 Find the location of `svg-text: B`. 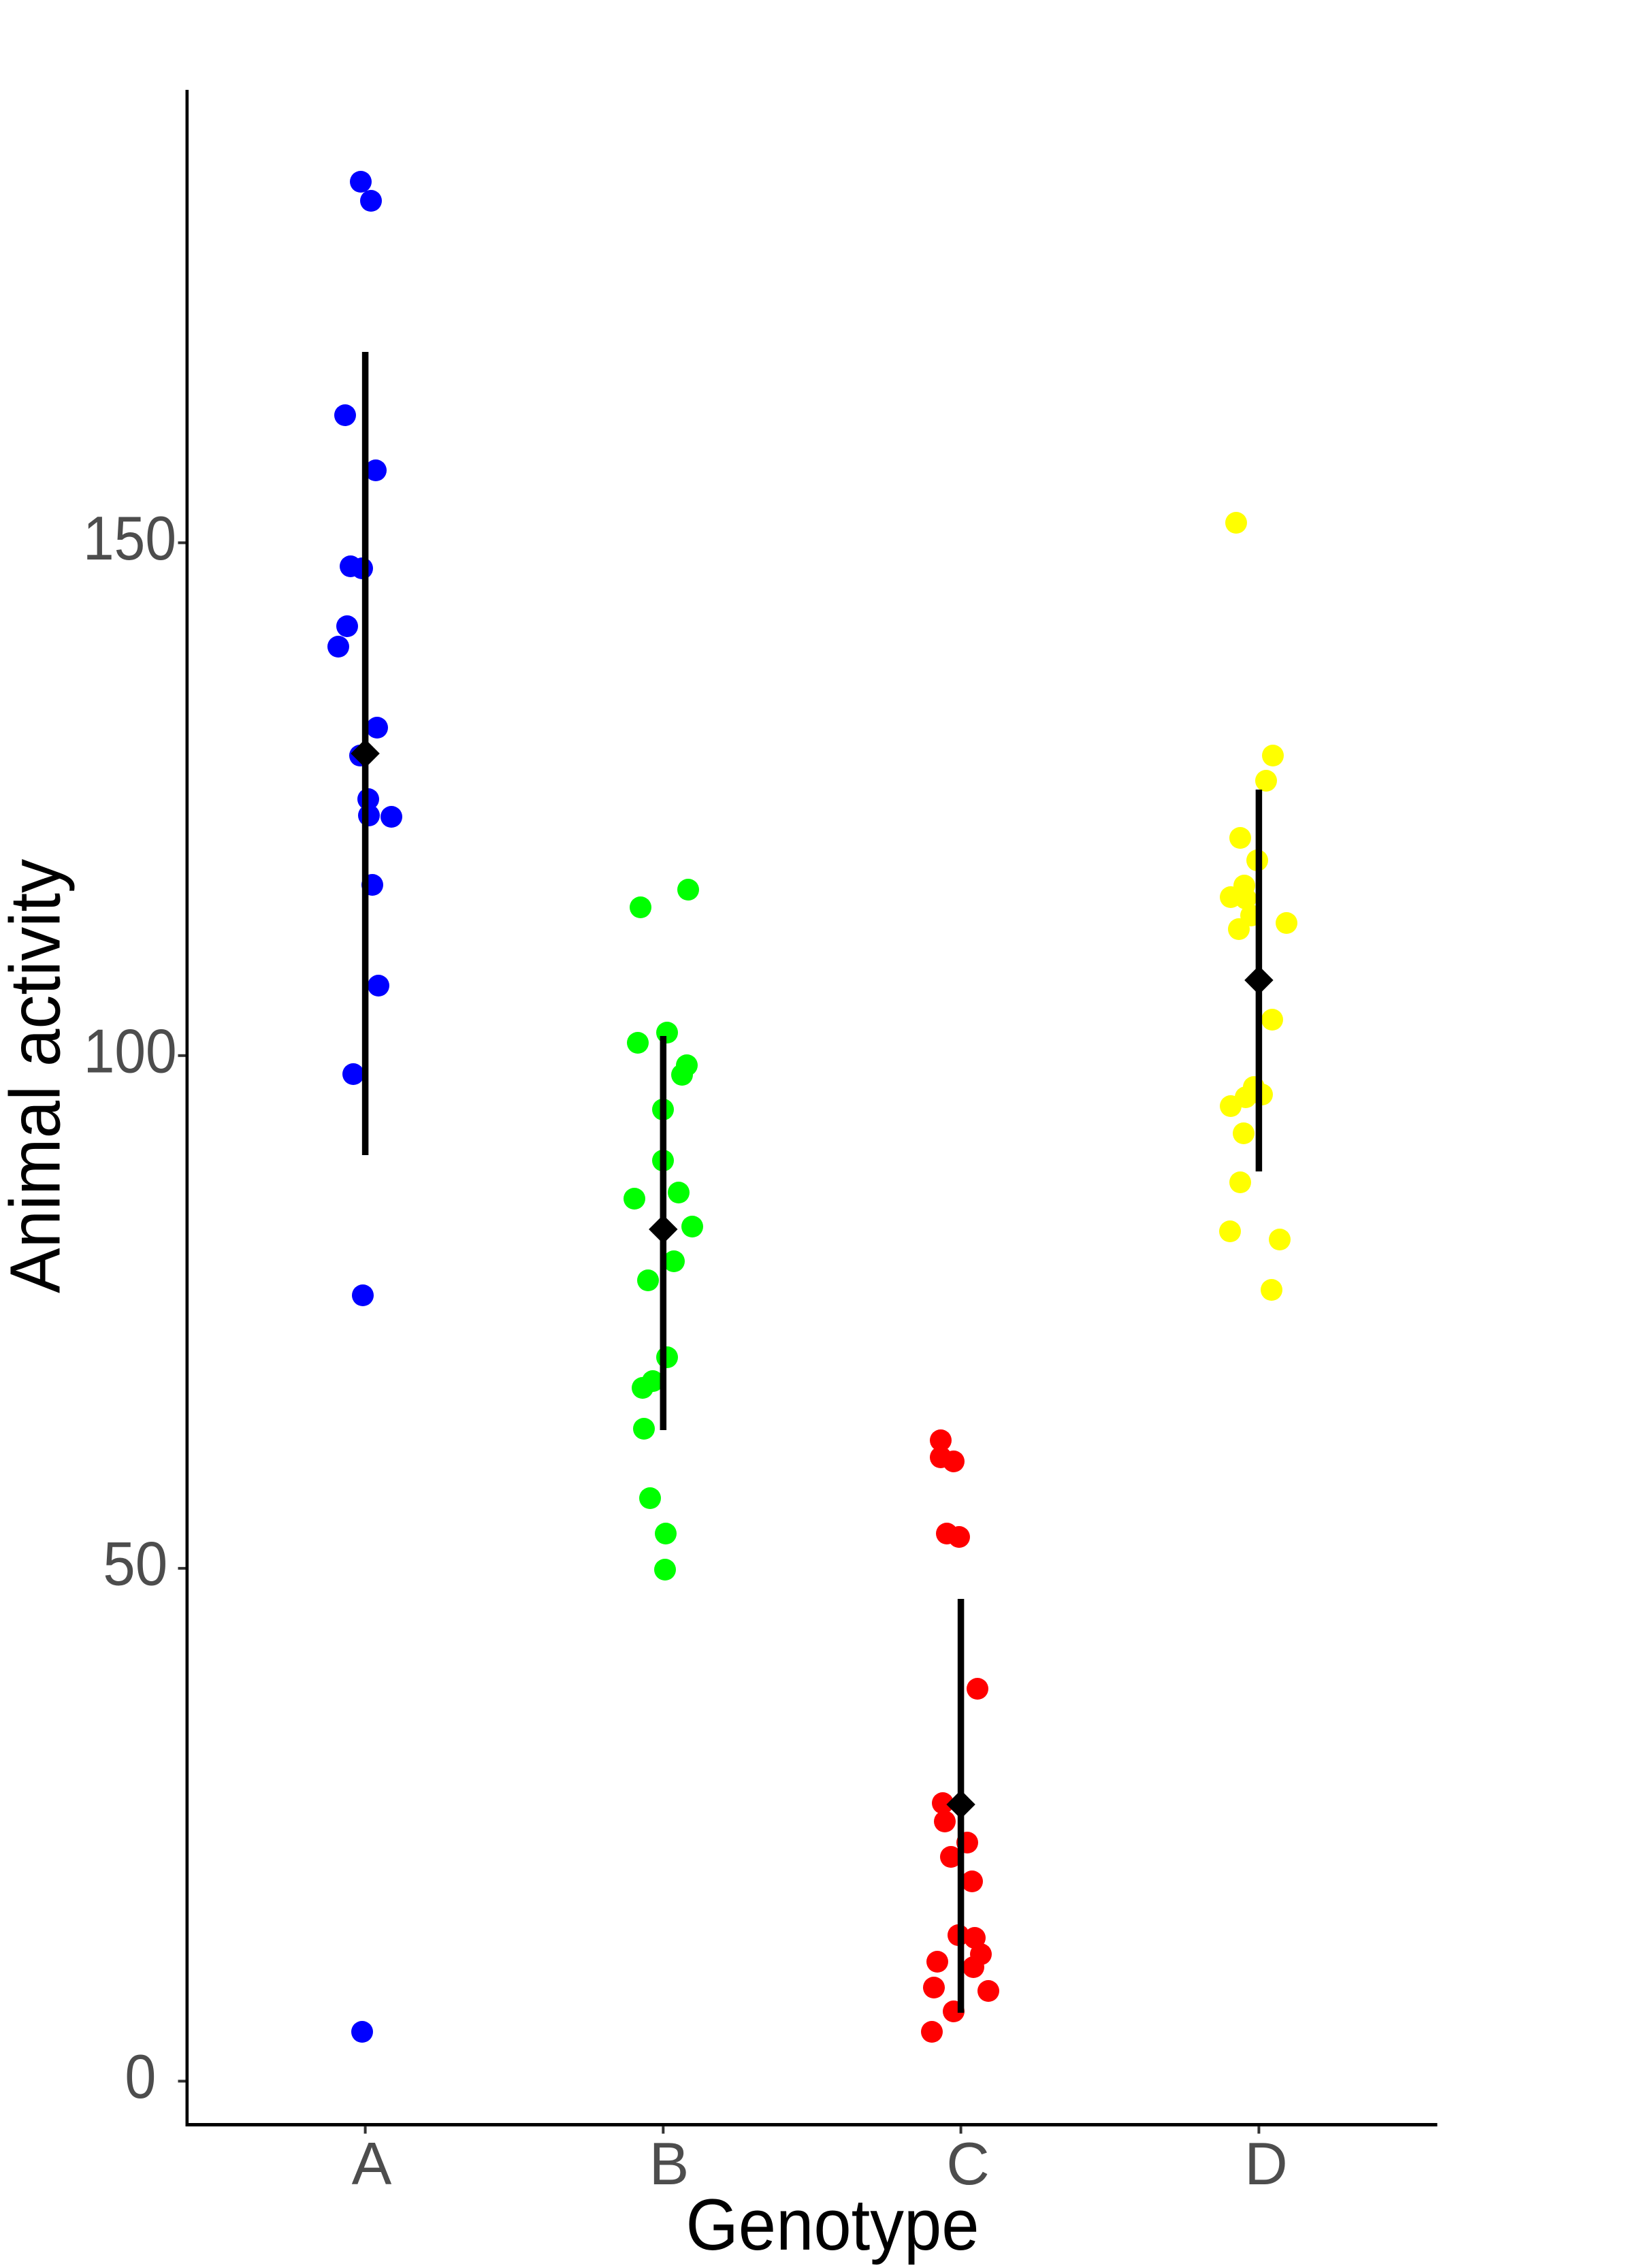

svg-text: B is located at coordinates (669, 2163).